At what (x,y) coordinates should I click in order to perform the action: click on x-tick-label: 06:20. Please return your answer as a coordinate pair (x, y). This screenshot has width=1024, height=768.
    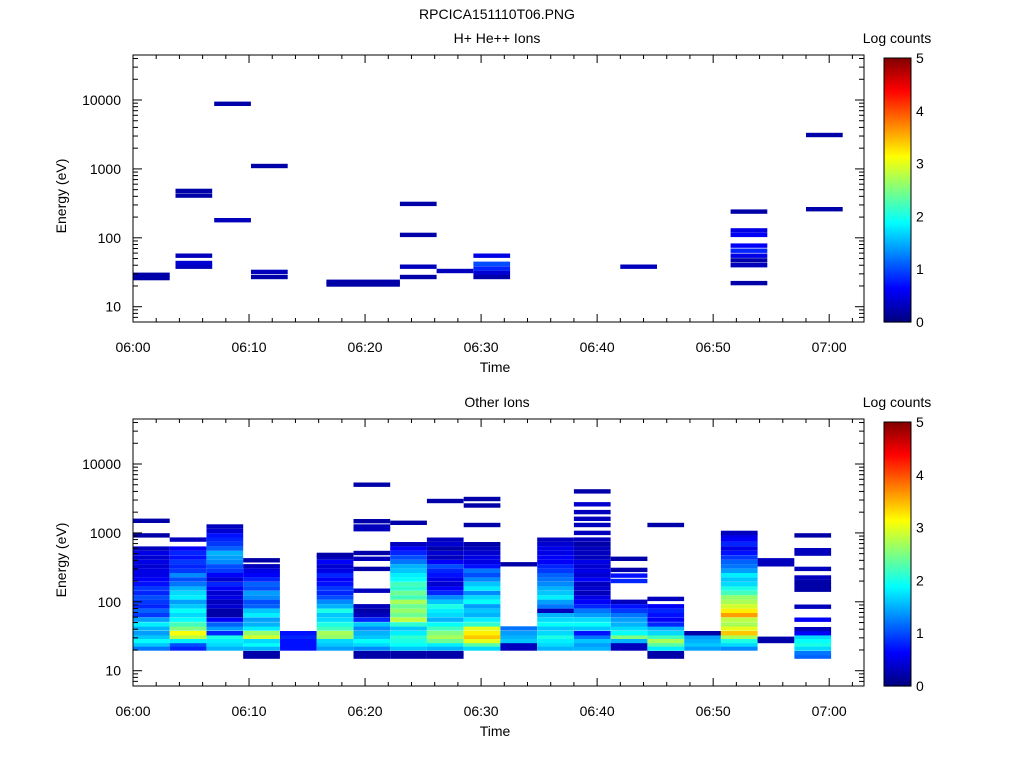
    Looking at the image, I should click on (365, 711).